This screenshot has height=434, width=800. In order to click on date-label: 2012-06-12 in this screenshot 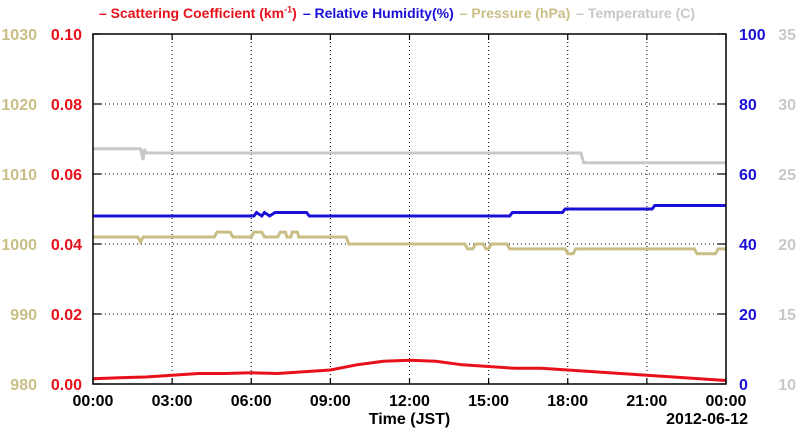, I will do `click(707, 419)`.